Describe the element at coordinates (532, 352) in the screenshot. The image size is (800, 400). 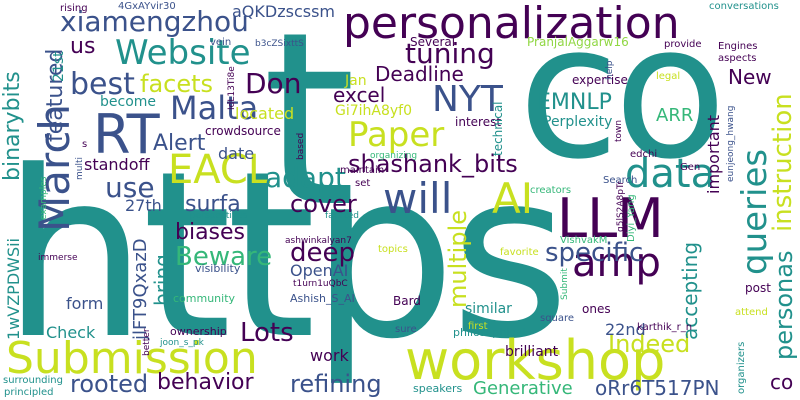
I see `word-brilliant: brilliant` at that location.